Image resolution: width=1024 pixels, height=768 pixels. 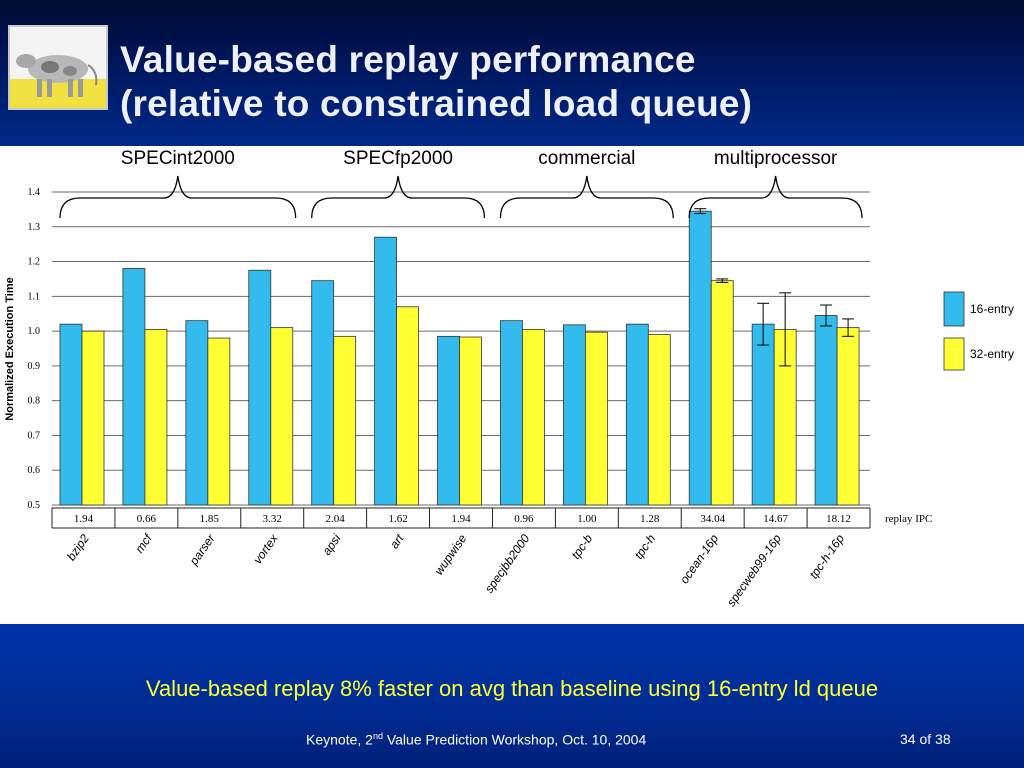 What do you see at coordinates (332, 544) in the screenshot?
I see `category-label: apsi` at bounding box center [332, 544].